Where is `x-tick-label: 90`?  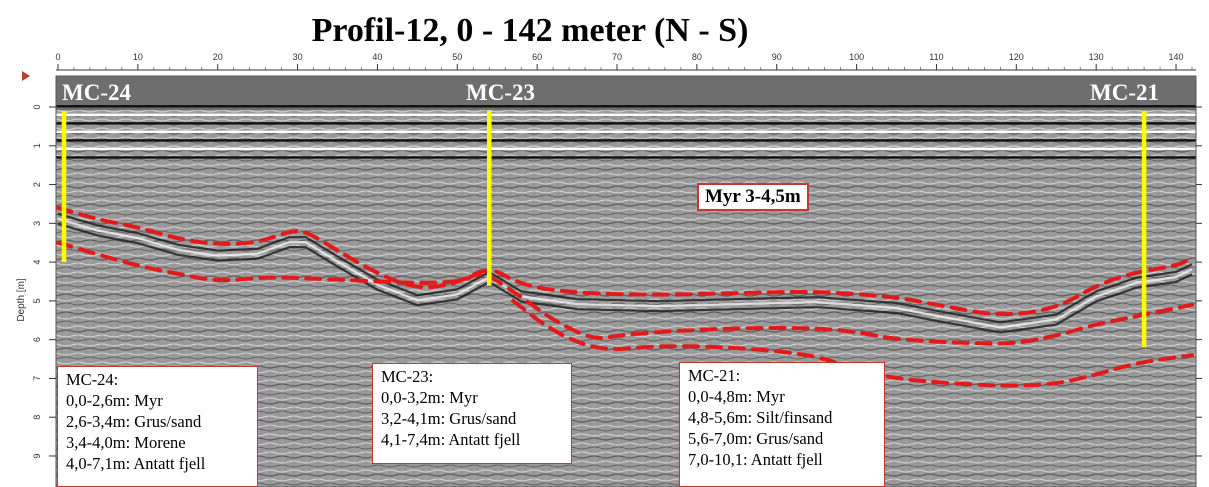 x-tick-label: 90 is located at coordinates (777, 57).